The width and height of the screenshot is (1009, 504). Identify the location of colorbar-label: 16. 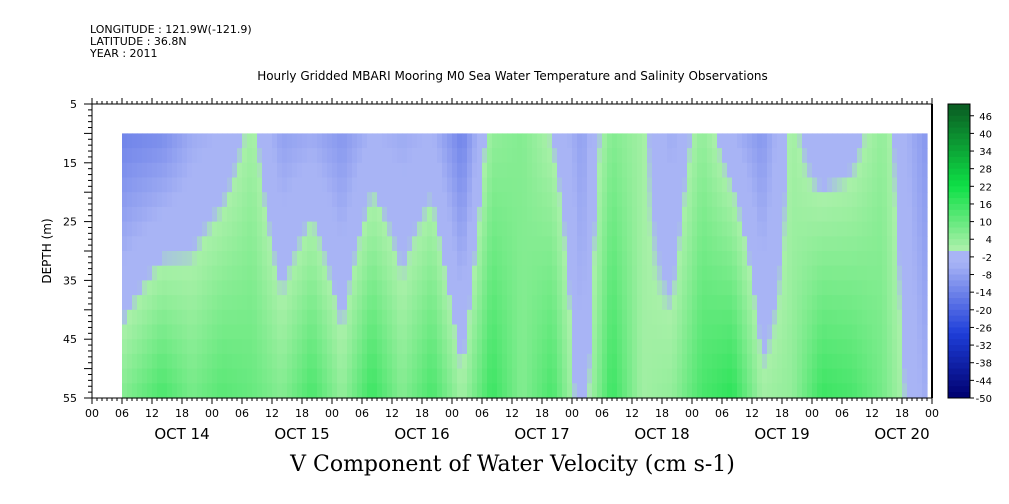
(985, 205).